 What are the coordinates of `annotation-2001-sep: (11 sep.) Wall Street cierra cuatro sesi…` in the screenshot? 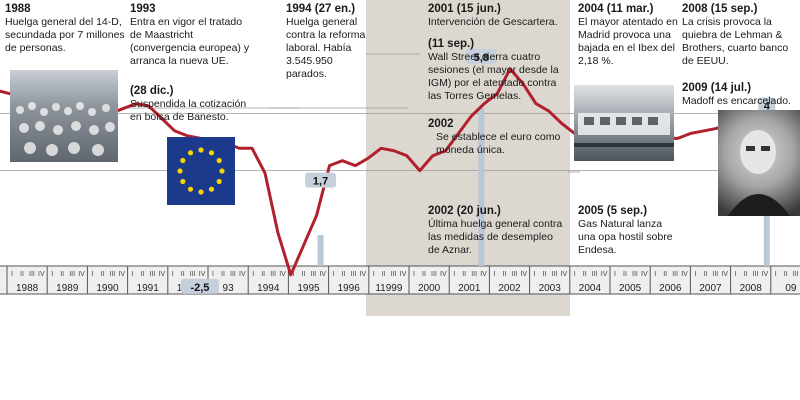 It's located at (497, 70).